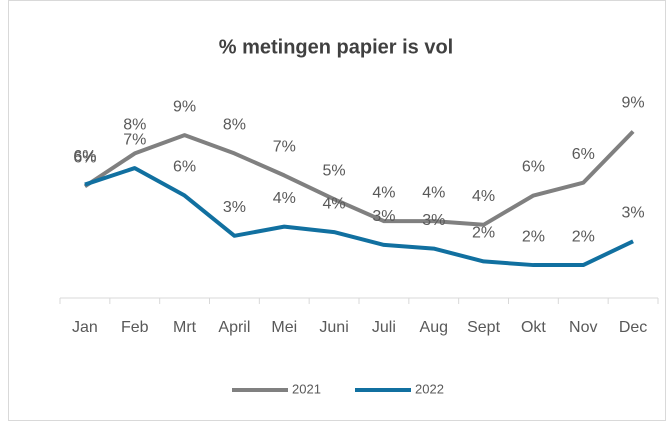 This screenshot has height=421, width=672. I want to click on x-tick-label: Juni, so click(333, 327).